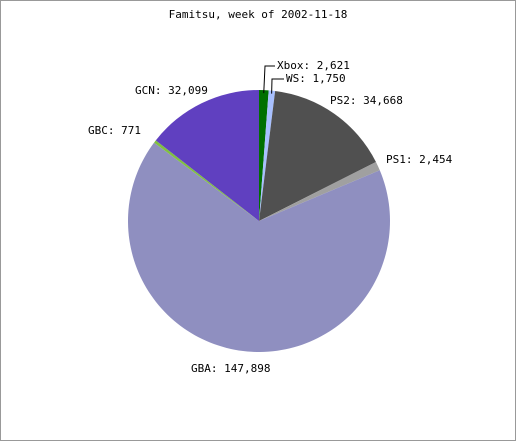  I want to click on label-name: PS1, so click(396, 159).